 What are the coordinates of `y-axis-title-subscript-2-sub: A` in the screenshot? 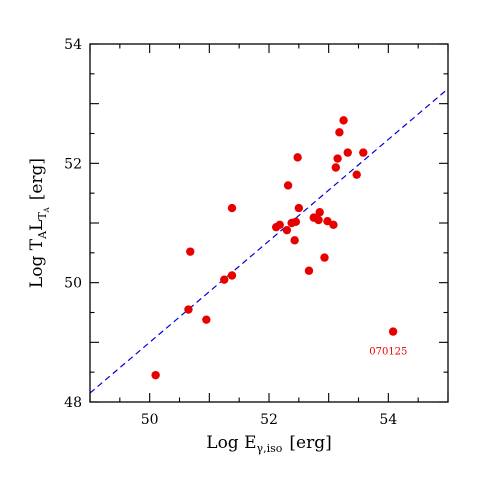 It's located at (47, 209).